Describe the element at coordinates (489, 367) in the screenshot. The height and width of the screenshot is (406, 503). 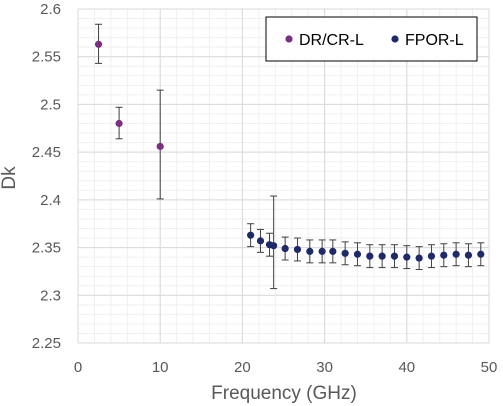
I see `x-tick-label: 50` at that location.